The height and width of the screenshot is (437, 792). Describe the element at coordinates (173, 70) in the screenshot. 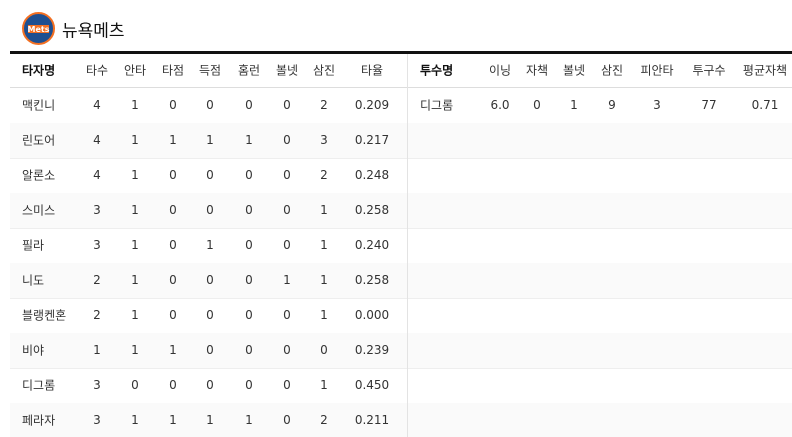

I see `column-header: 타점` at that location.